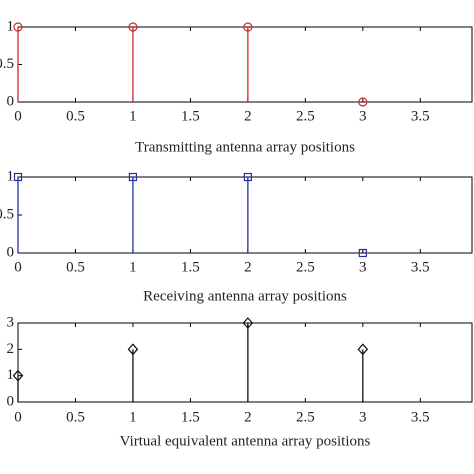 This screenshot has width=474, height=474. I want to click on y-tick-label: 2, so click(11, 349).